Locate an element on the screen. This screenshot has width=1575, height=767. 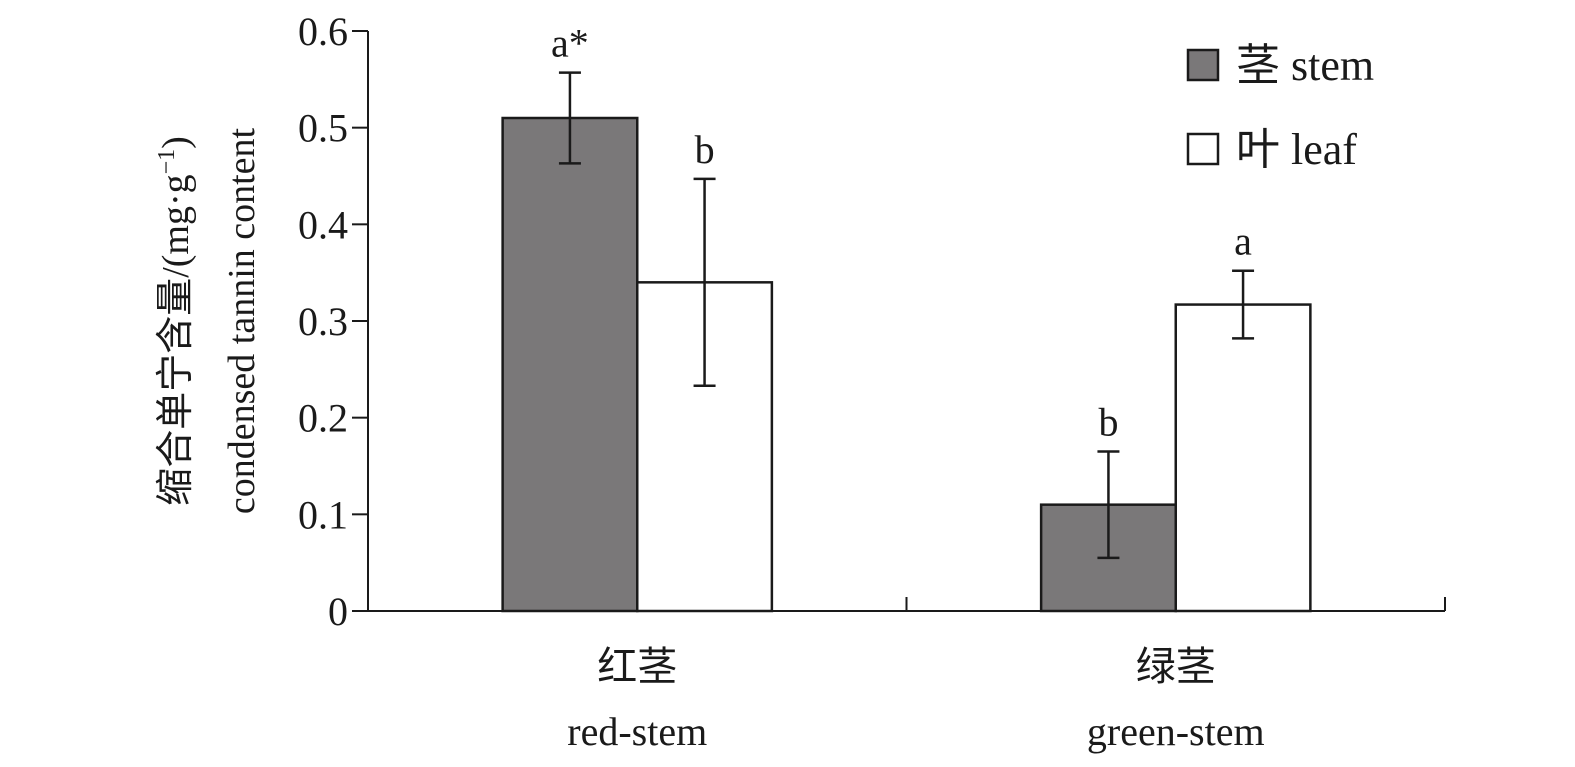
category-label-en: green-stem is located at coordinates (1176, 731).